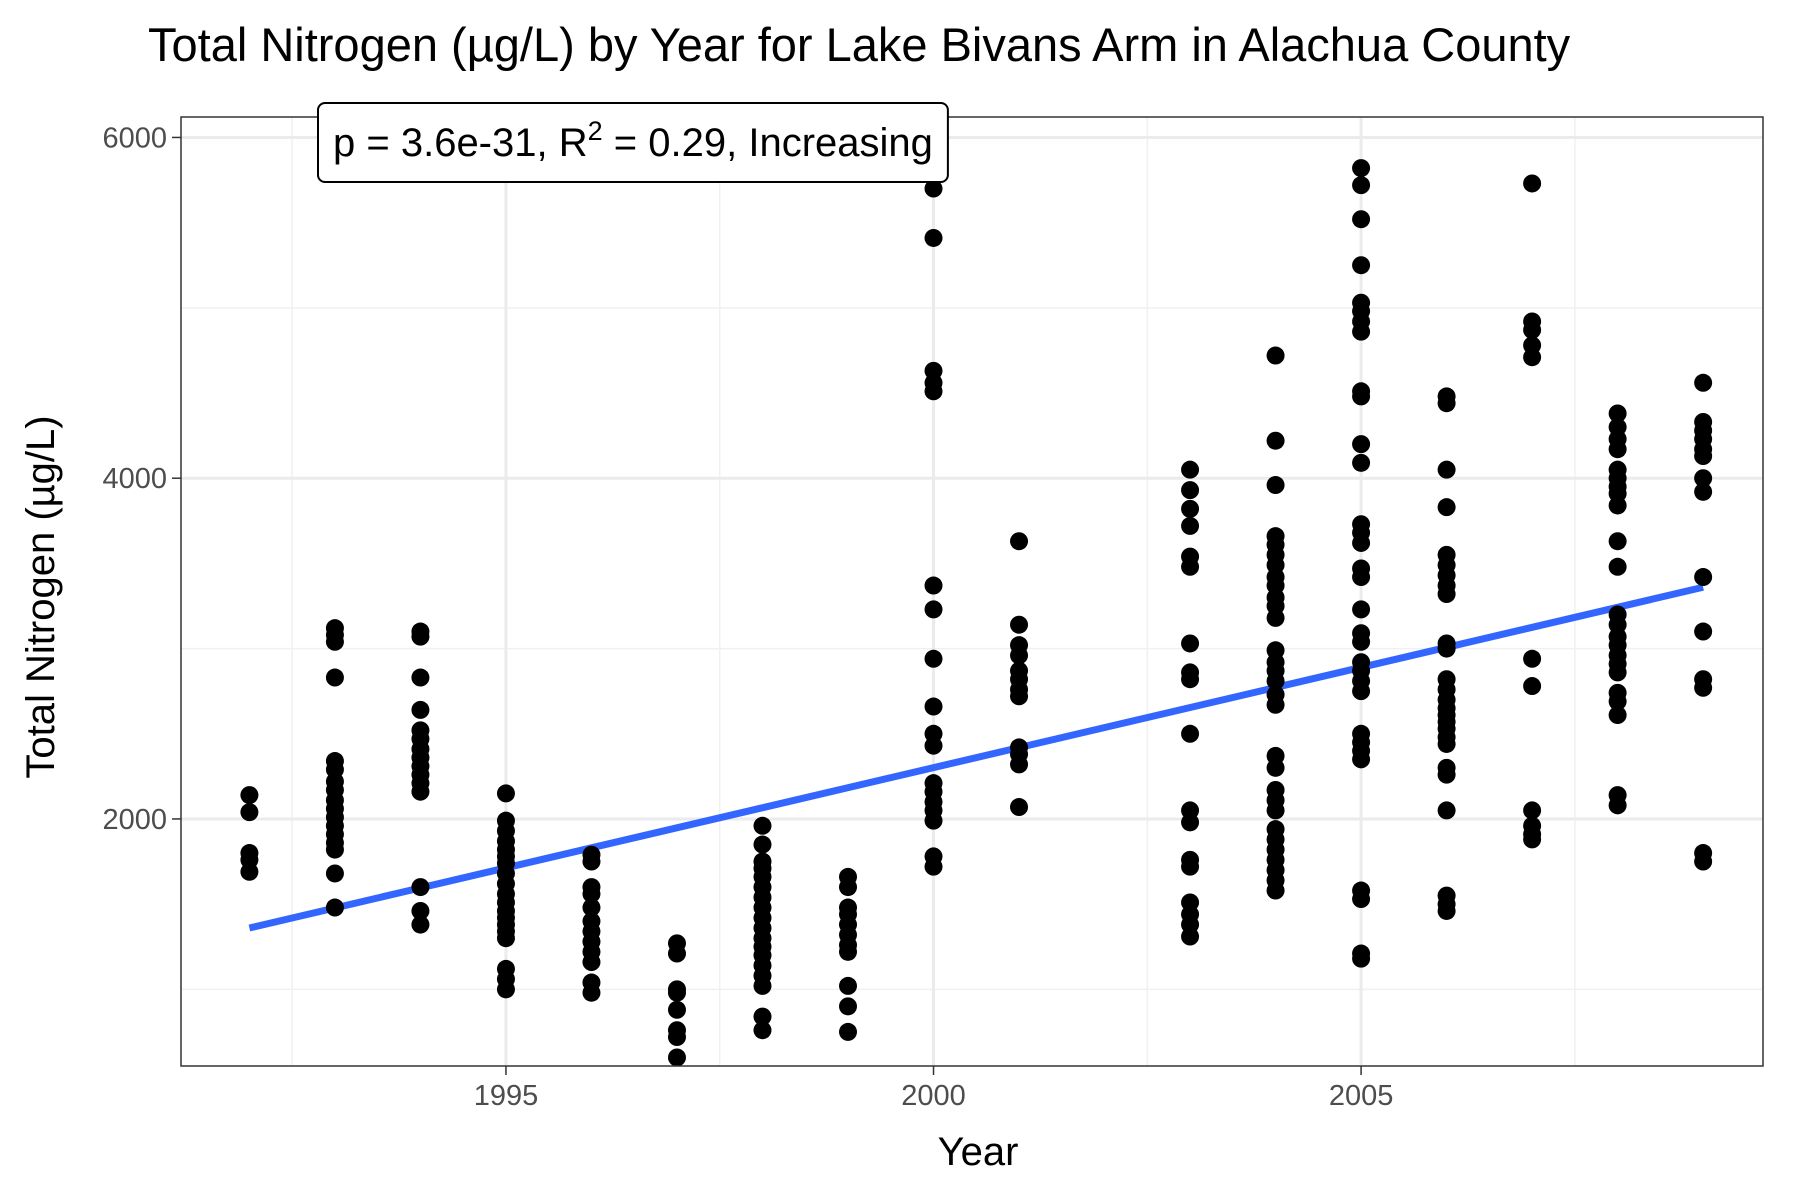 Image resolution: width=1800 pixels, height=1200 pixels. Describe the element at coordinates (1361, 1096) in the screenshot. I see `x-tick-label: 2005` at that location.